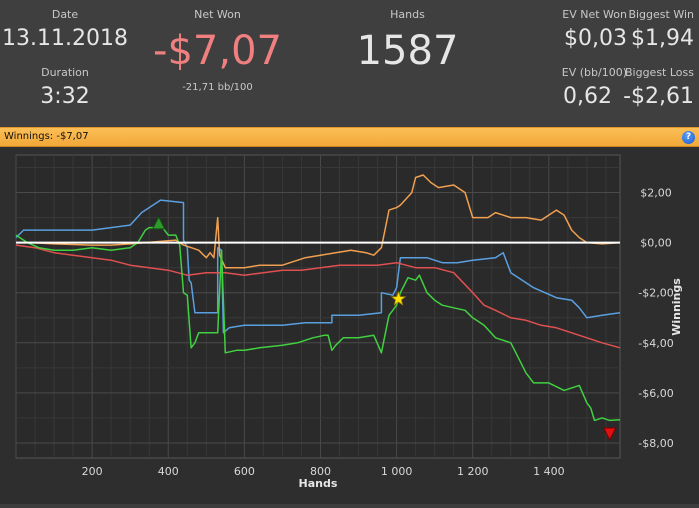  Describe the element at coordinates (397, 471) in the screenshot. I see `x-tick-label: 1 000` at that location.